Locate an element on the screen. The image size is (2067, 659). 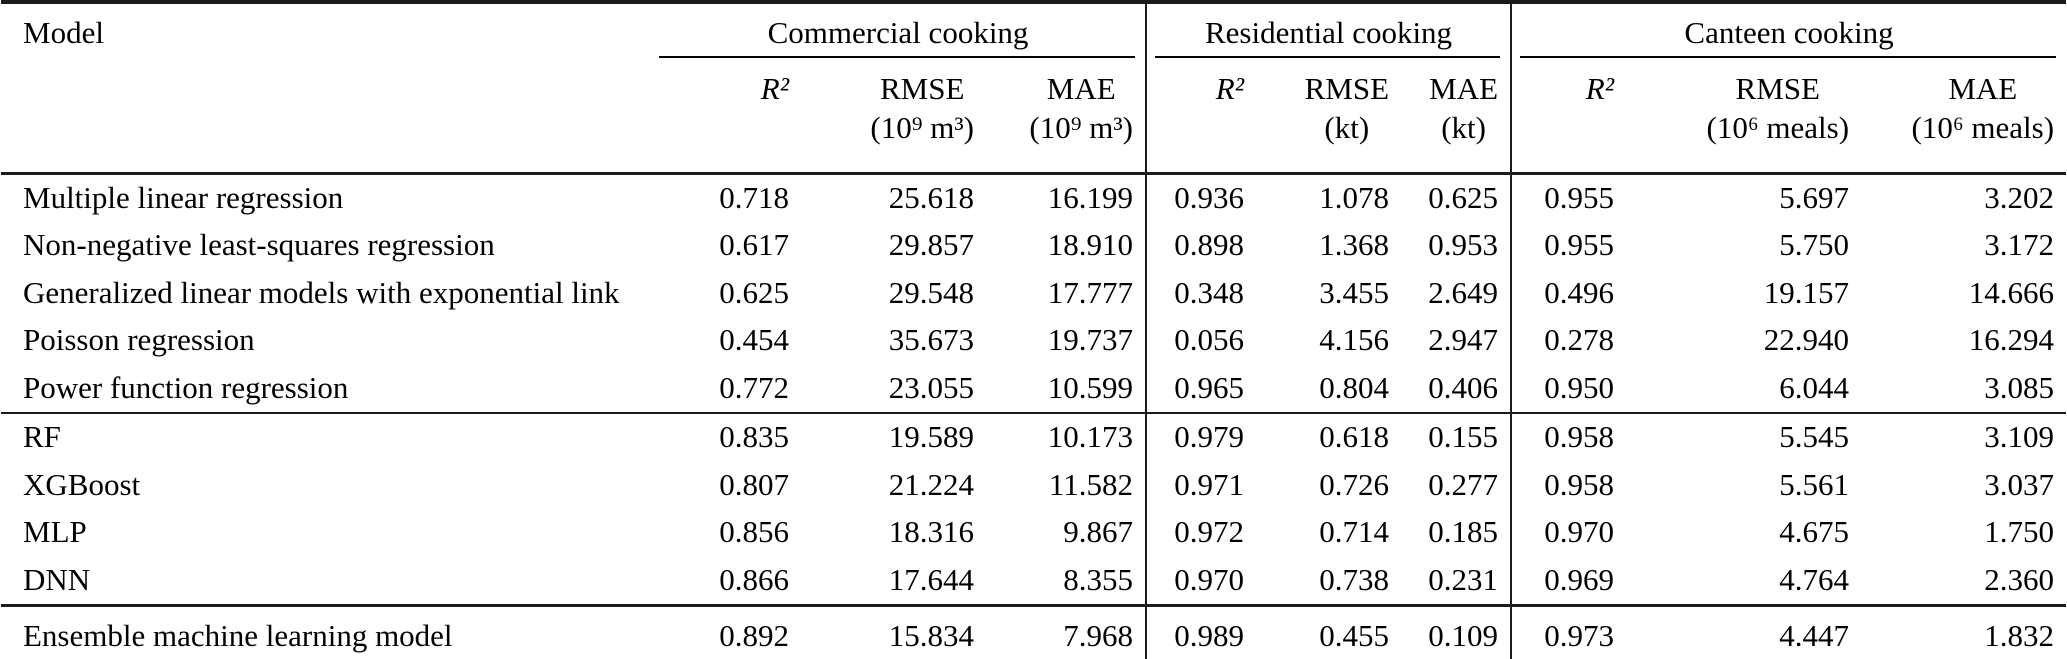
metric-cell: 17.644 is located at coordinates (931, 579).